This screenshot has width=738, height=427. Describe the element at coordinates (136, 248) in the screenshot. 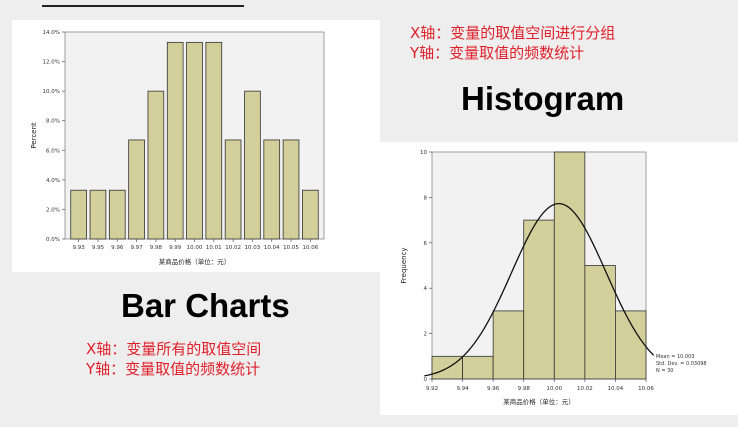

I see `x-tick-label: 9.97` at that location.